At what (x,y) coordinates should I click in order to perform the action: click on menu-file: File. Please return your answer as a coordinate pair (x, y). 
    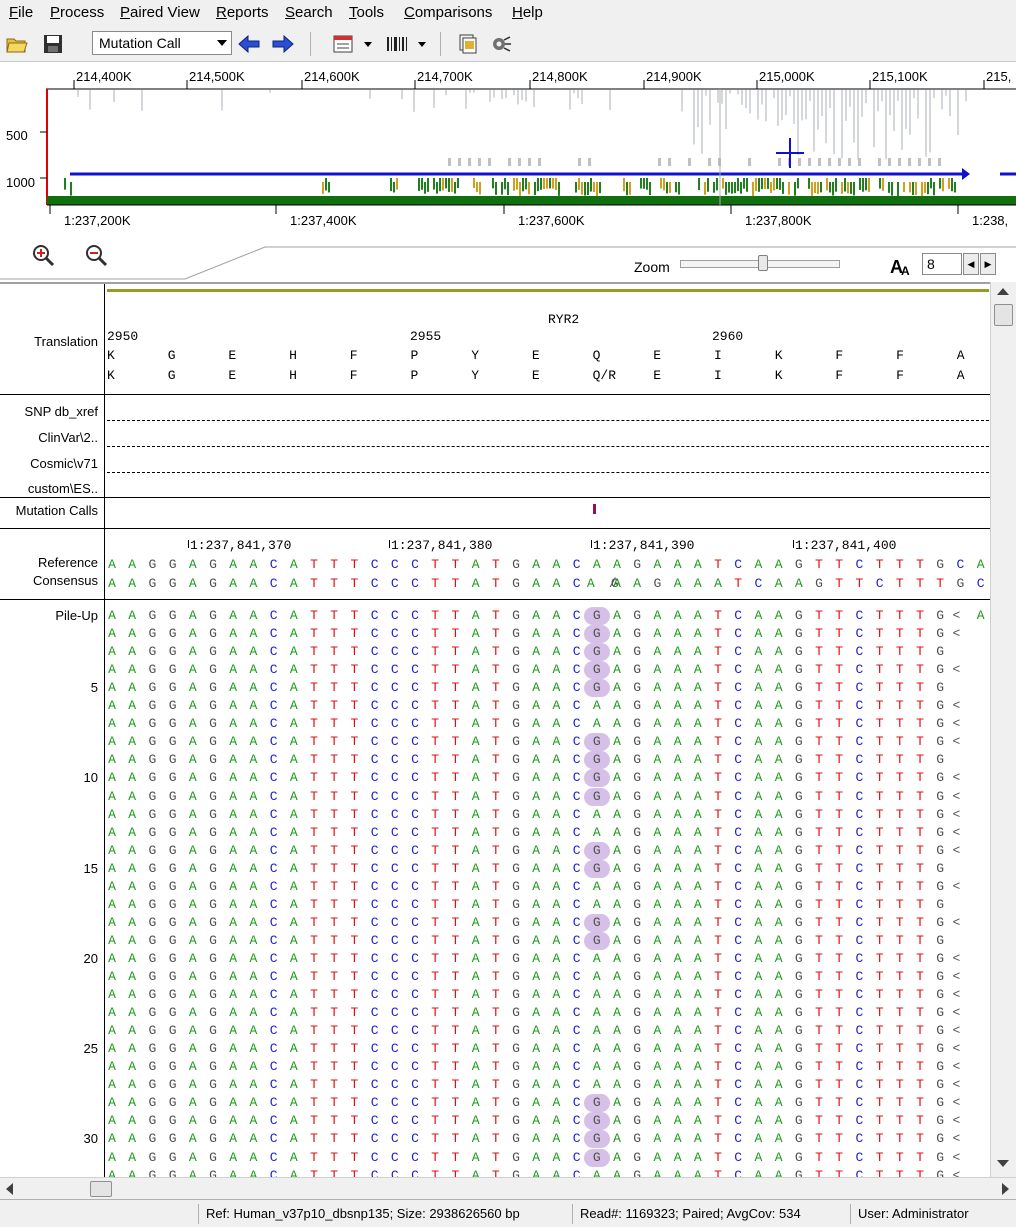
    Looking at the image, I should click on (21, 12).